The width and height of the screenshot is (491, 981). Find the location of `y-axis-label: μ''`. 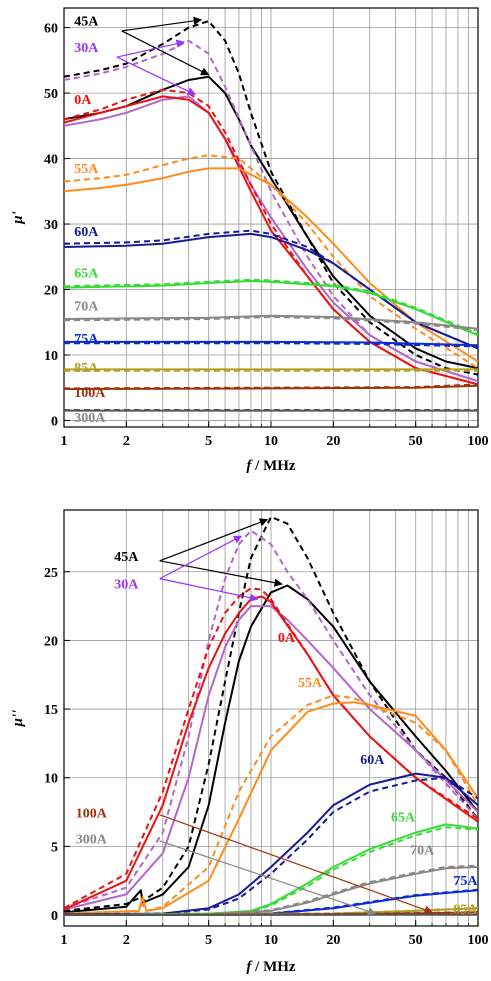

y-axis-label: μ'' is located at coordinates (18, 719).